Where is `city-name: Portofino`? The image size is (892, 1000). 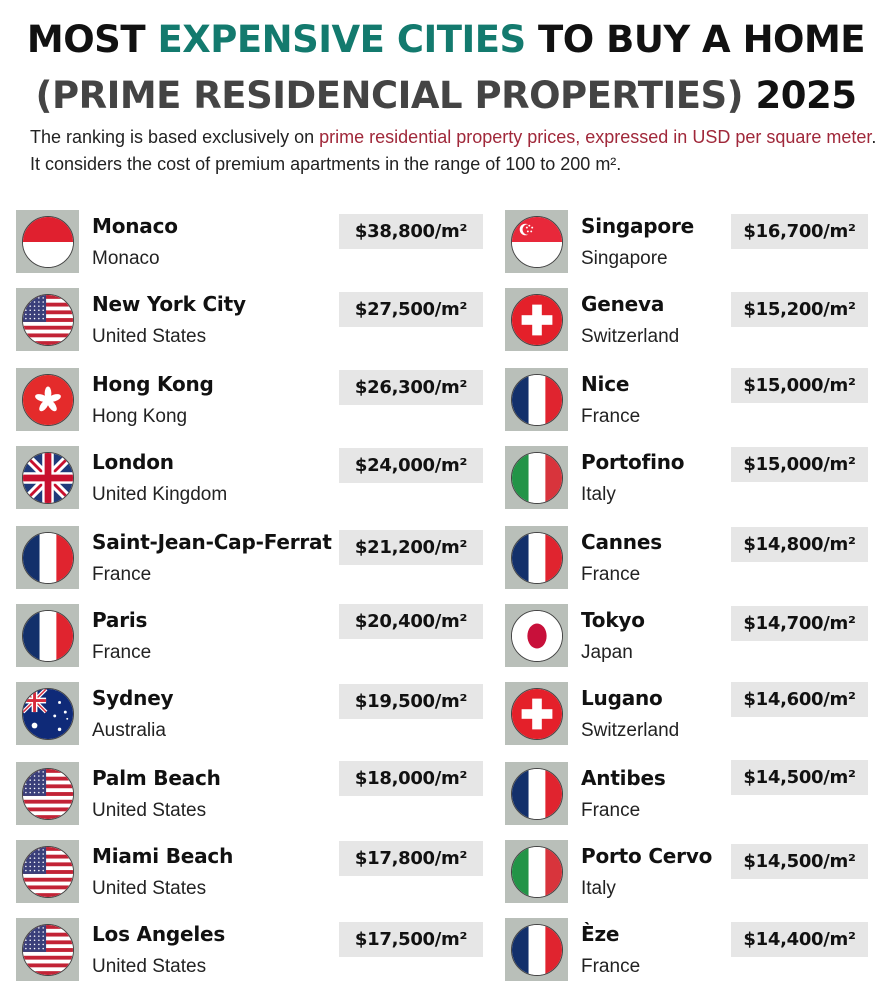
city-name: Portofino is located at coordinates (633, 462).